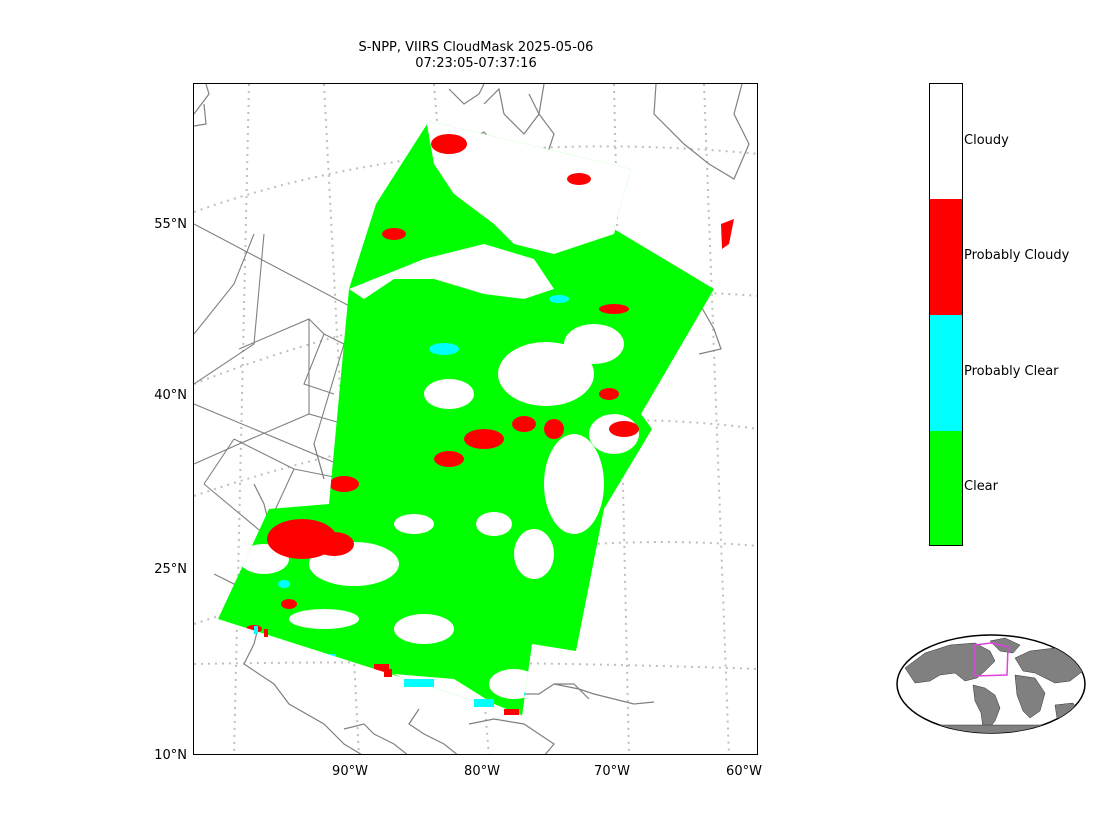 The height and width of the screenshot is (840, 1120). I want to click on edge-speck, so click(727, 234).